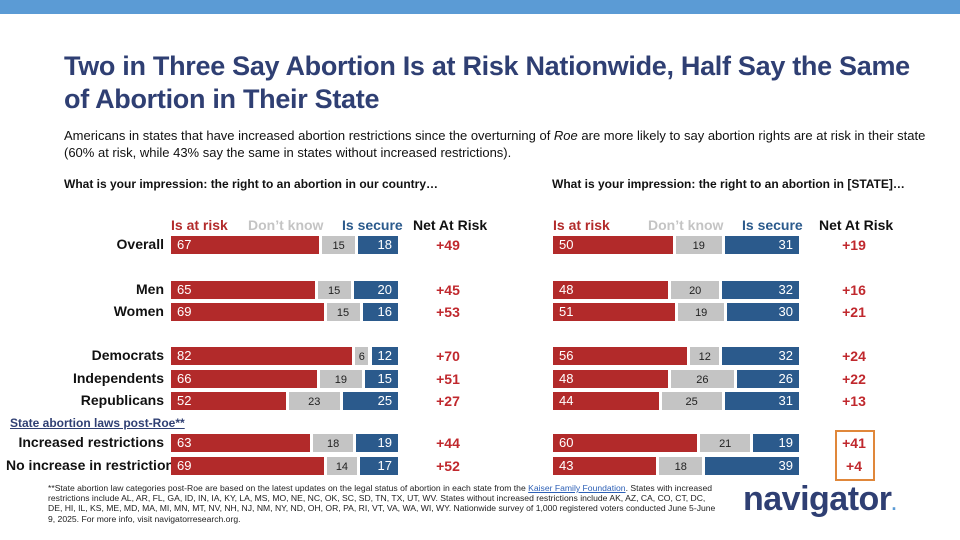  Describe the element at coordinates (752, 466) in the screenshot. I see `bar-secure-state-no-increase: 39` at that location.